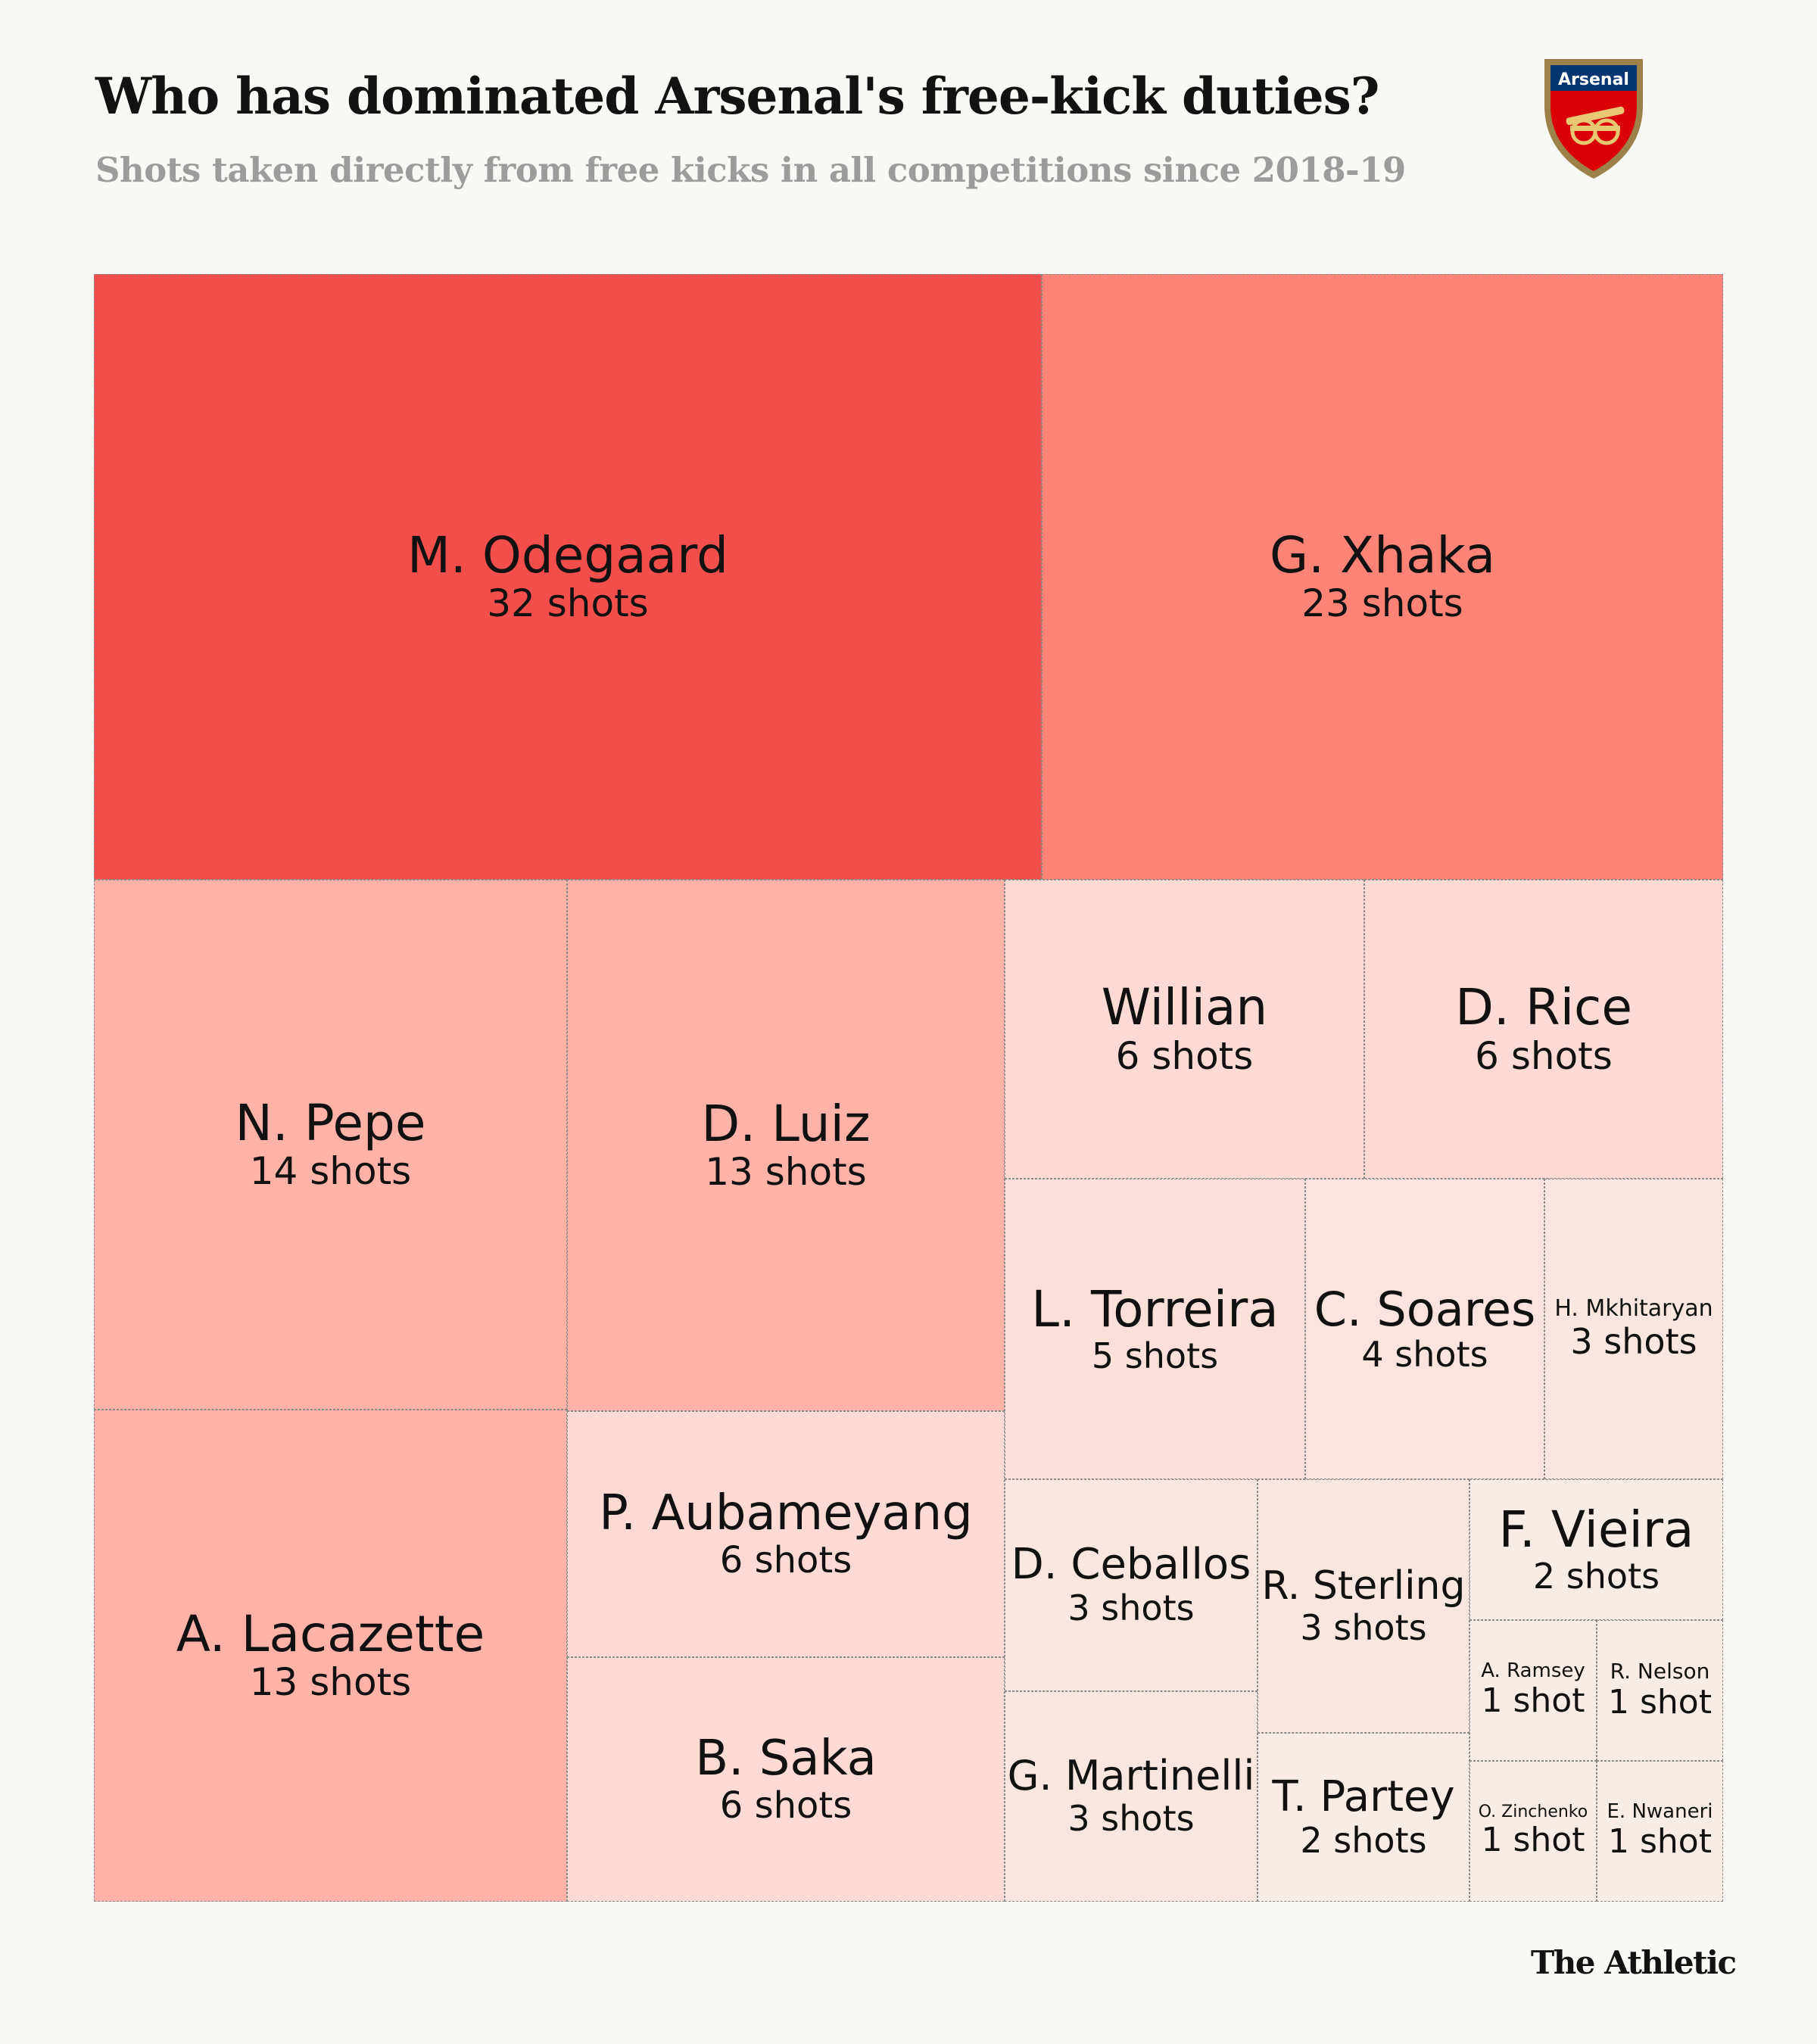 The width and height of the screenshot is (1817, 2044). I want to click on cell-shot-count: 5 shots, so click(1155, 1355).